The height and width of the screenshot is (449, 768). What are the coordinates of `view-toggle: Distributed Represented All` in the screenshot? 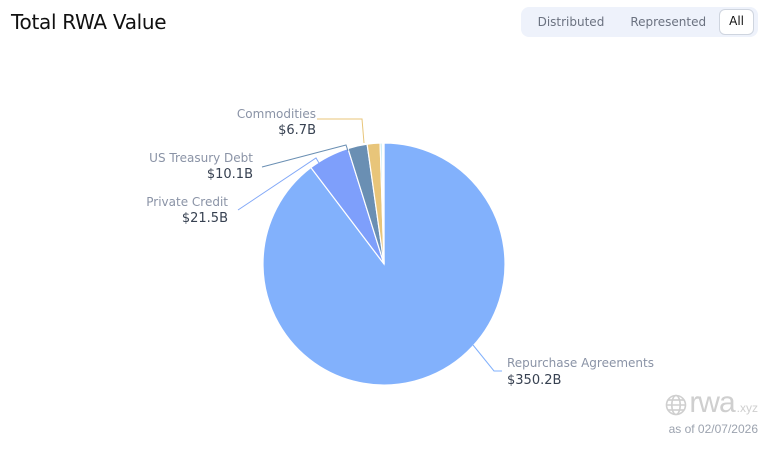 It's located at (639, 22).